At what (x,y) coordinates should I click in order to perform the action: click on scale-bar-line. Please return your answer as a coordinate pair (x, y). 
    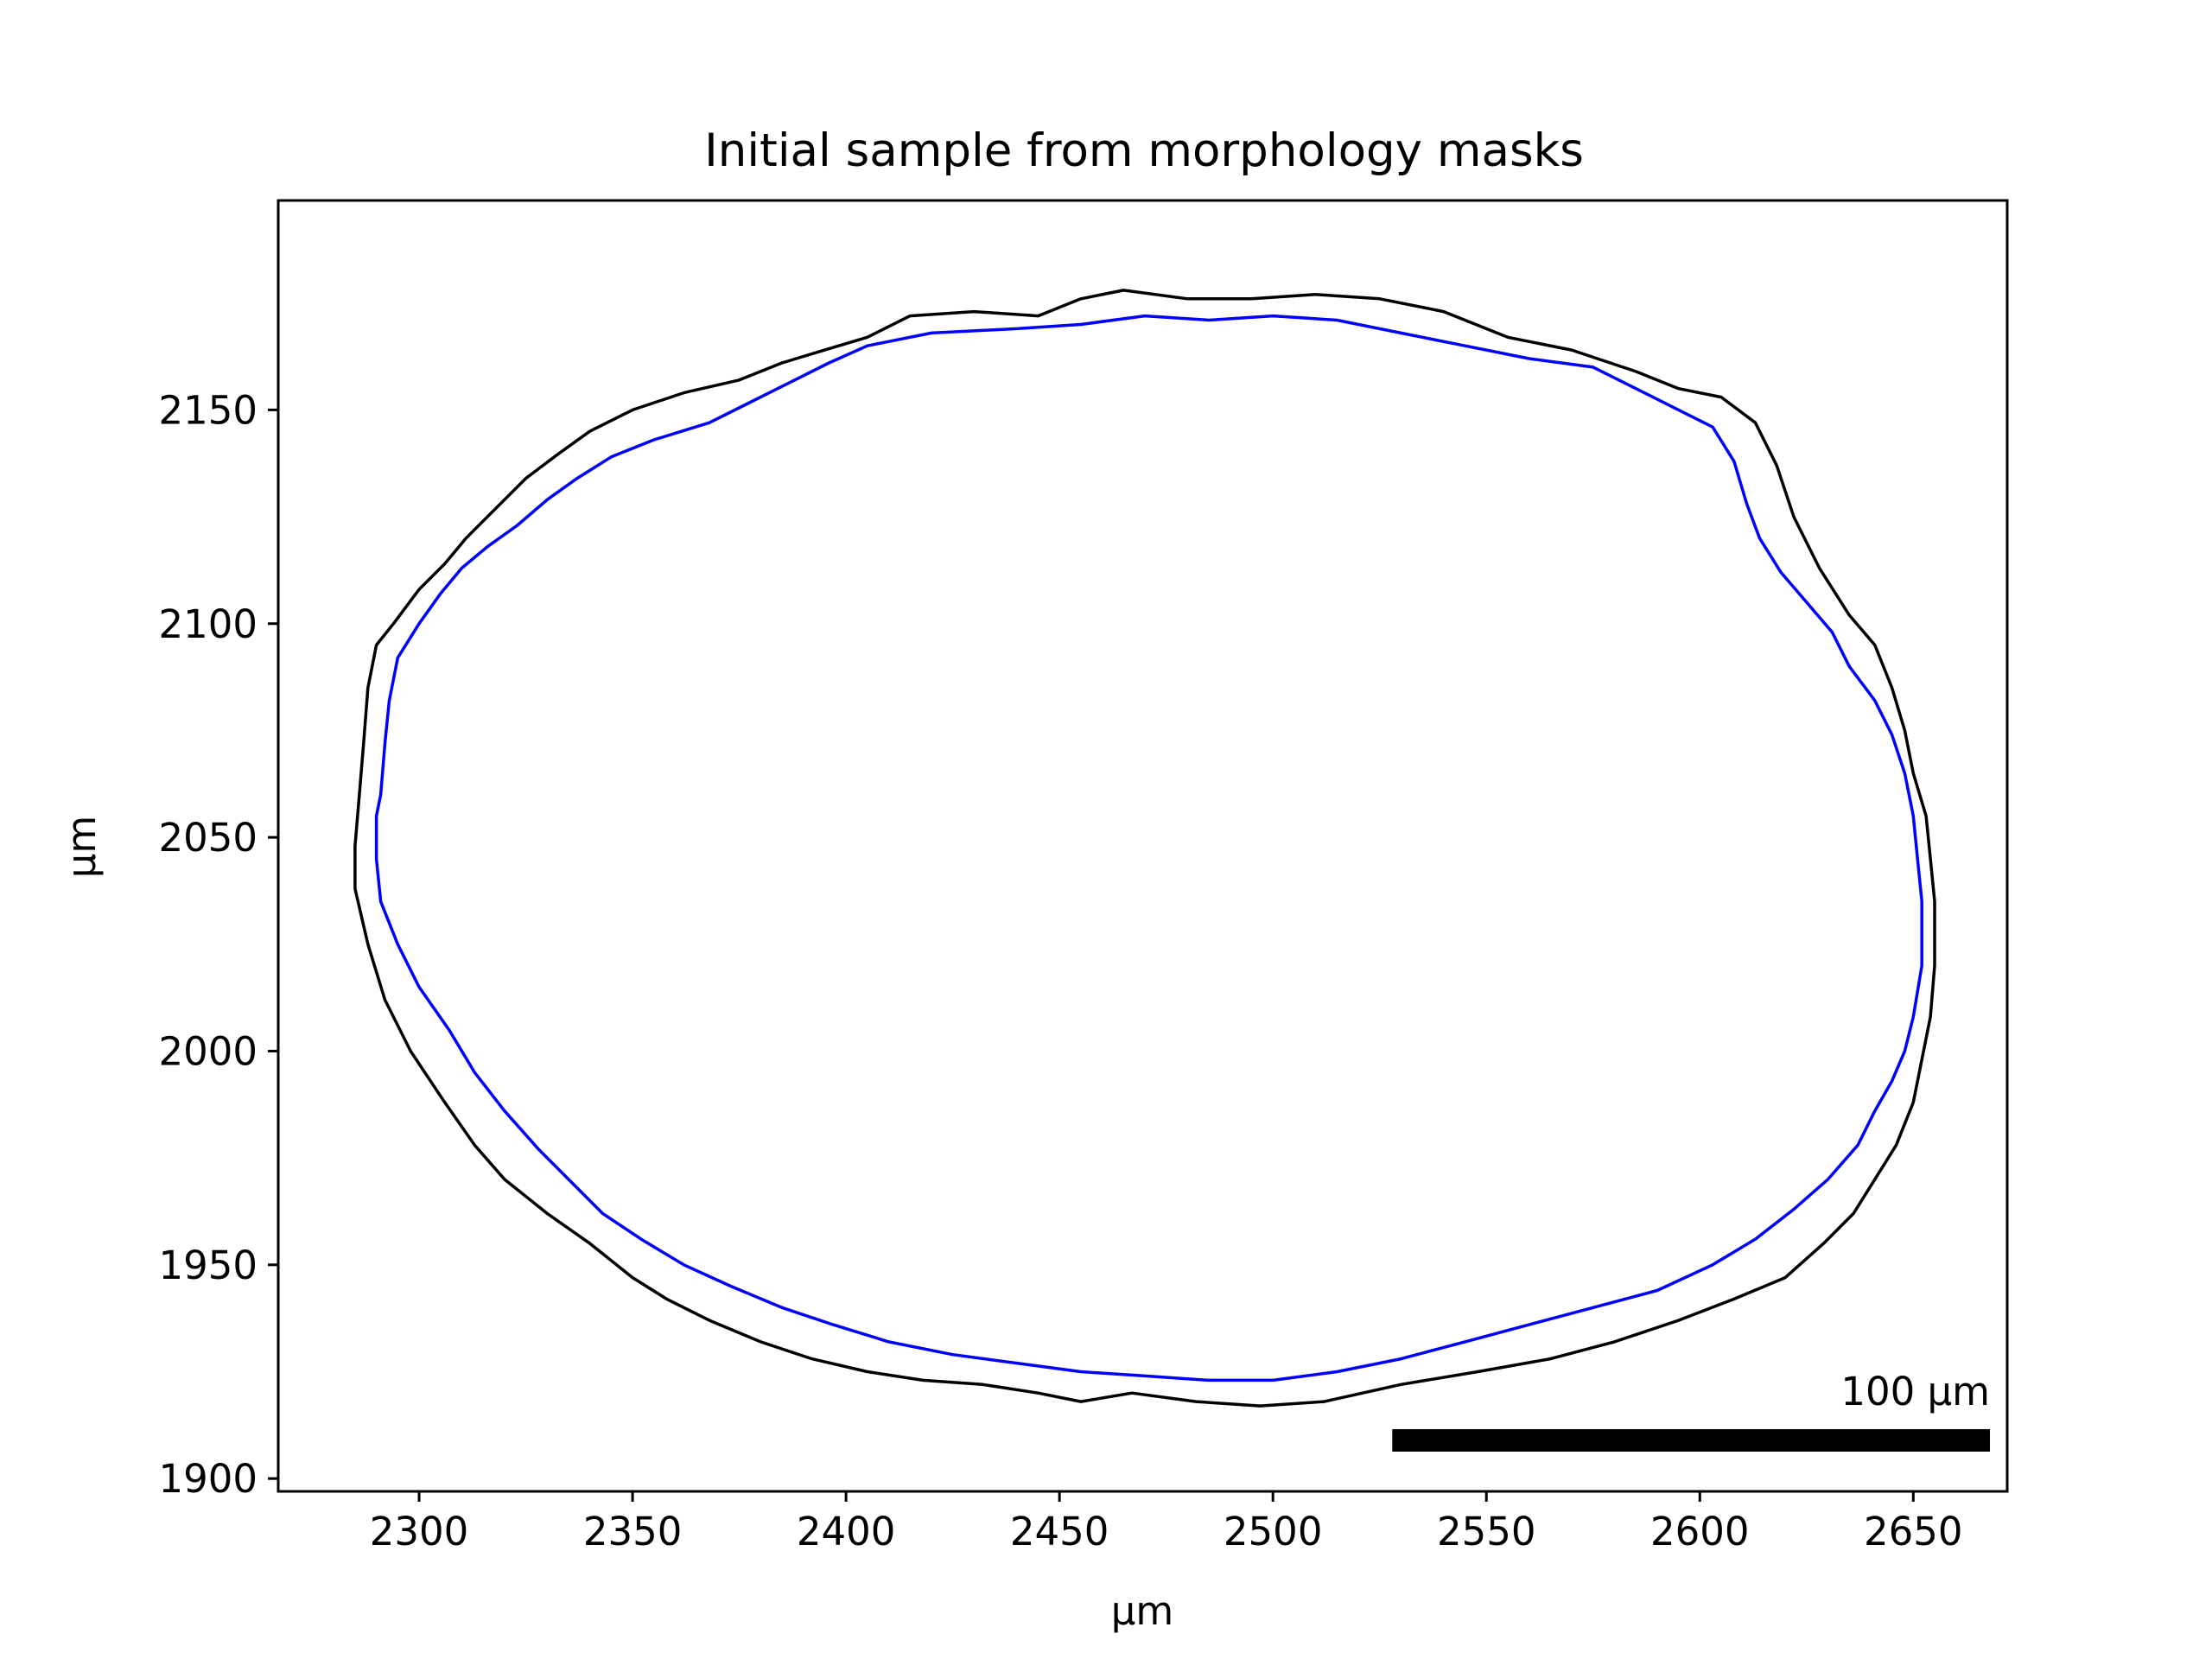
    Looking at the image, I should click on (1691, 1440).